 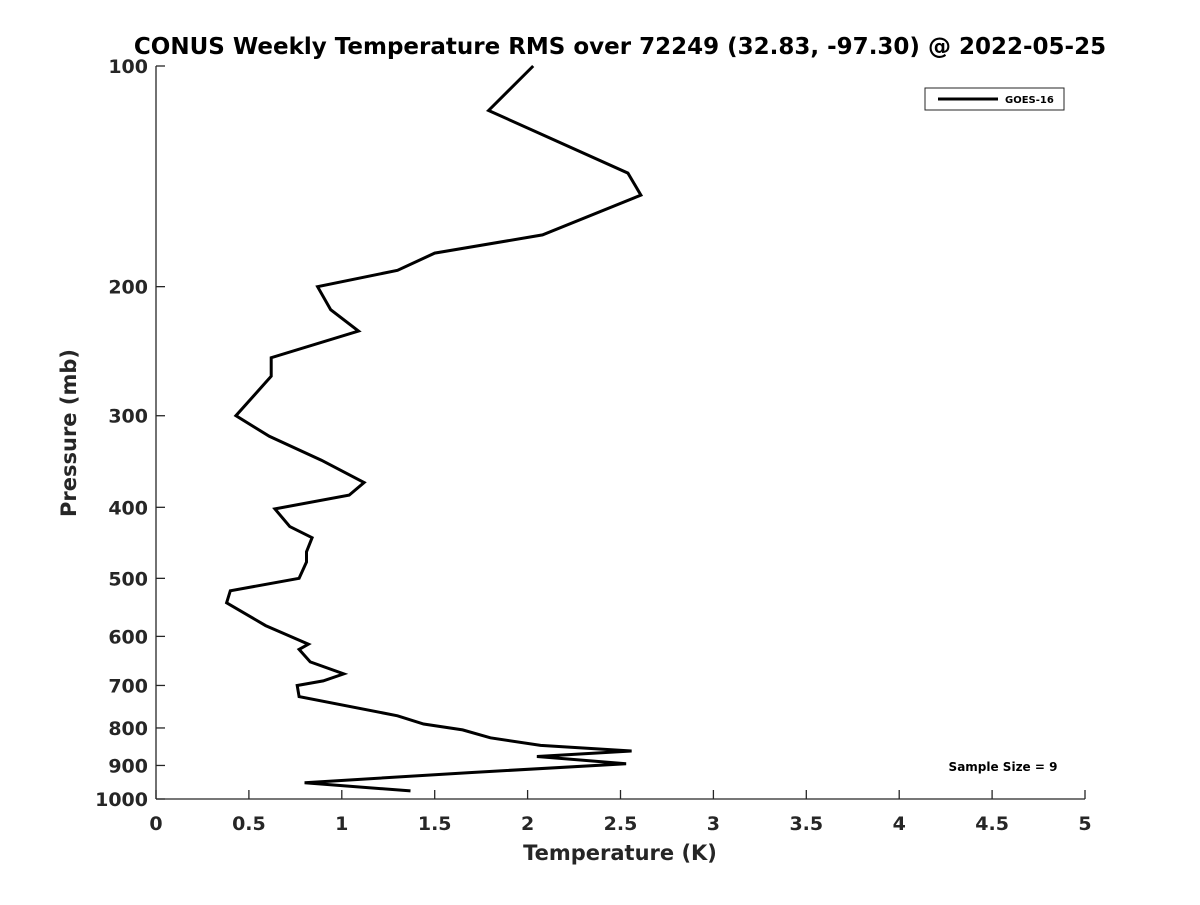 I want to click on x-tick-label: 5, so click(x=1084, y=824).